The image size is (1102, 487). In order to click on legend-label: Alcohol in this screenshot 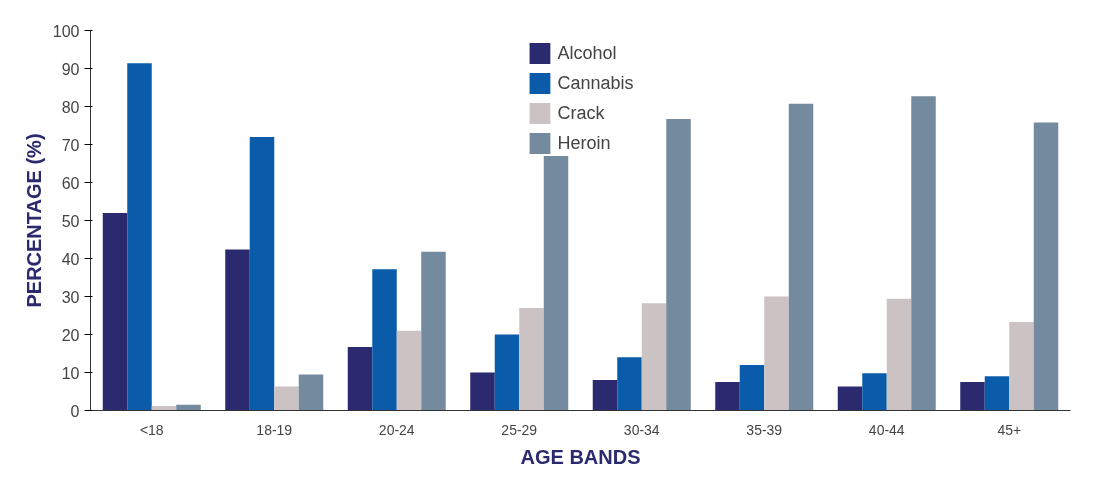, I will do `click(587, 53)`.